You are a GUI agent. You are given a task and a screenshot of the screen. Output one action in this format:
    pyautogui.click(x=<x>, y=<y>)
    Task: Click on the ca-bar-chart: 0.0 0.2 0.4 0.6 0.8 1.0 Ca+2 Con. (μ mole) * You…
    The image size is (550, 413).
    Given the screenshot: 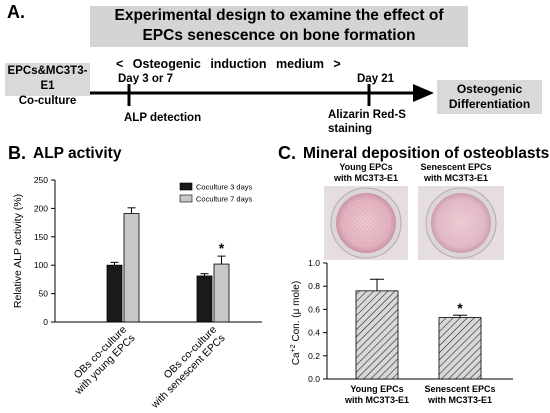 What is the action you would take?
    pyautogui.click(x=401, y=331)
    